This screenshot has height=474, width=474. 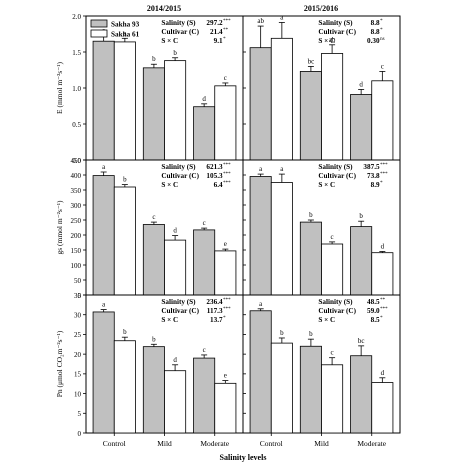 What do you see at coordinates (375, 320) in the screenshot?
I see `stat-value: 8.5` at bounding box center [375, 320].